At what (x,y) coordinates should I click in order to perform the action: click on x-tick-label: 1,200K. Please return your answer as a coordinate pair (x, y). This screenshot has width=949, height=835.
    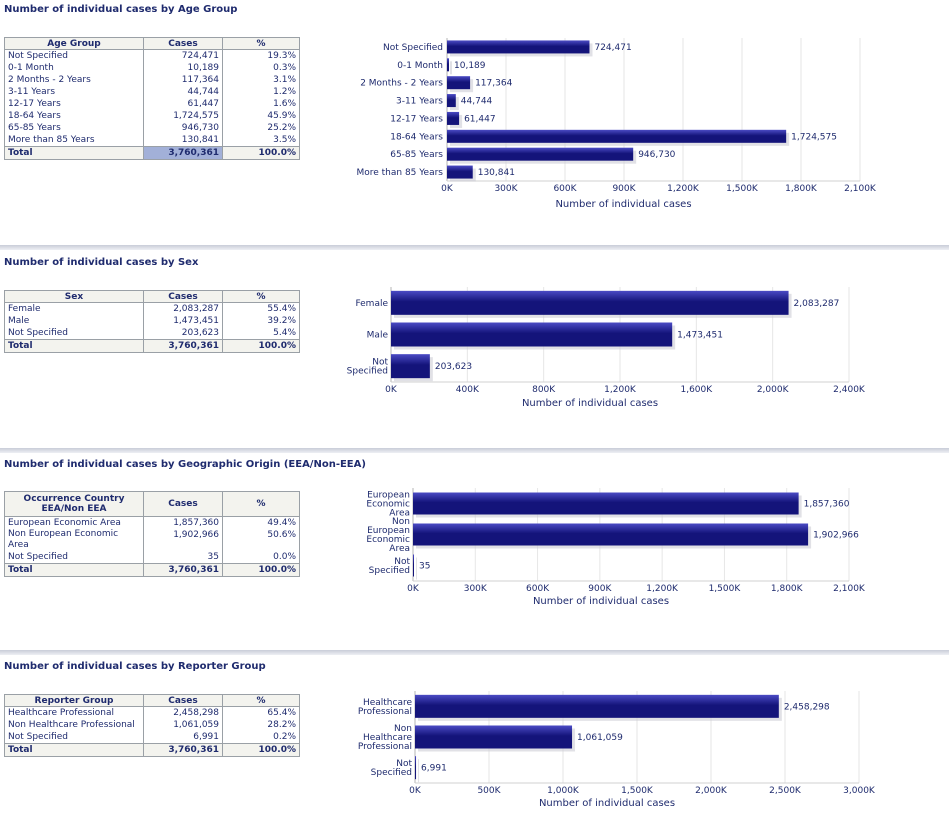
    Looking at the image, I should click on (620, 390).